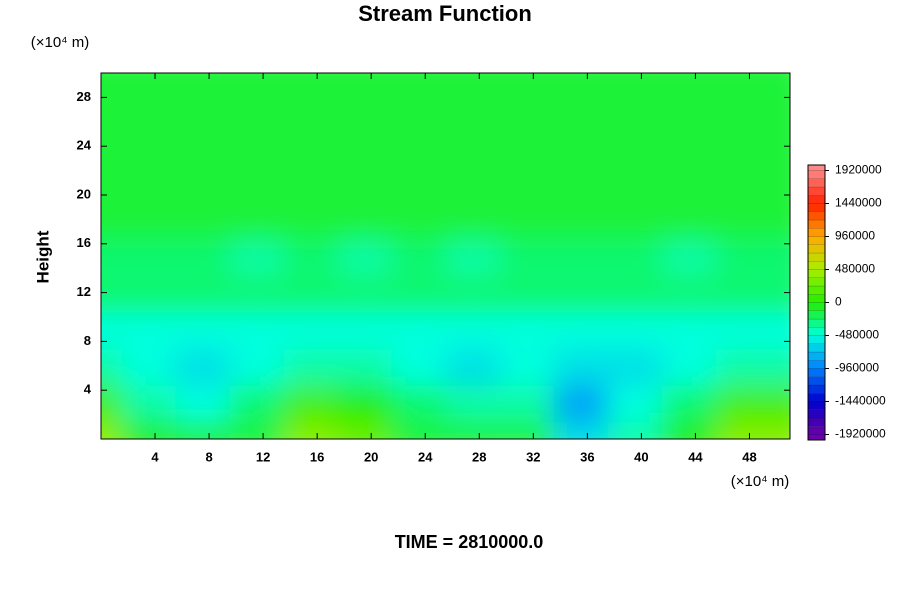  What do you see at coordinates (857, 368) in the screenshot?
I see `colorbar-tick-label: -960000` at bounding box center [857, 368].